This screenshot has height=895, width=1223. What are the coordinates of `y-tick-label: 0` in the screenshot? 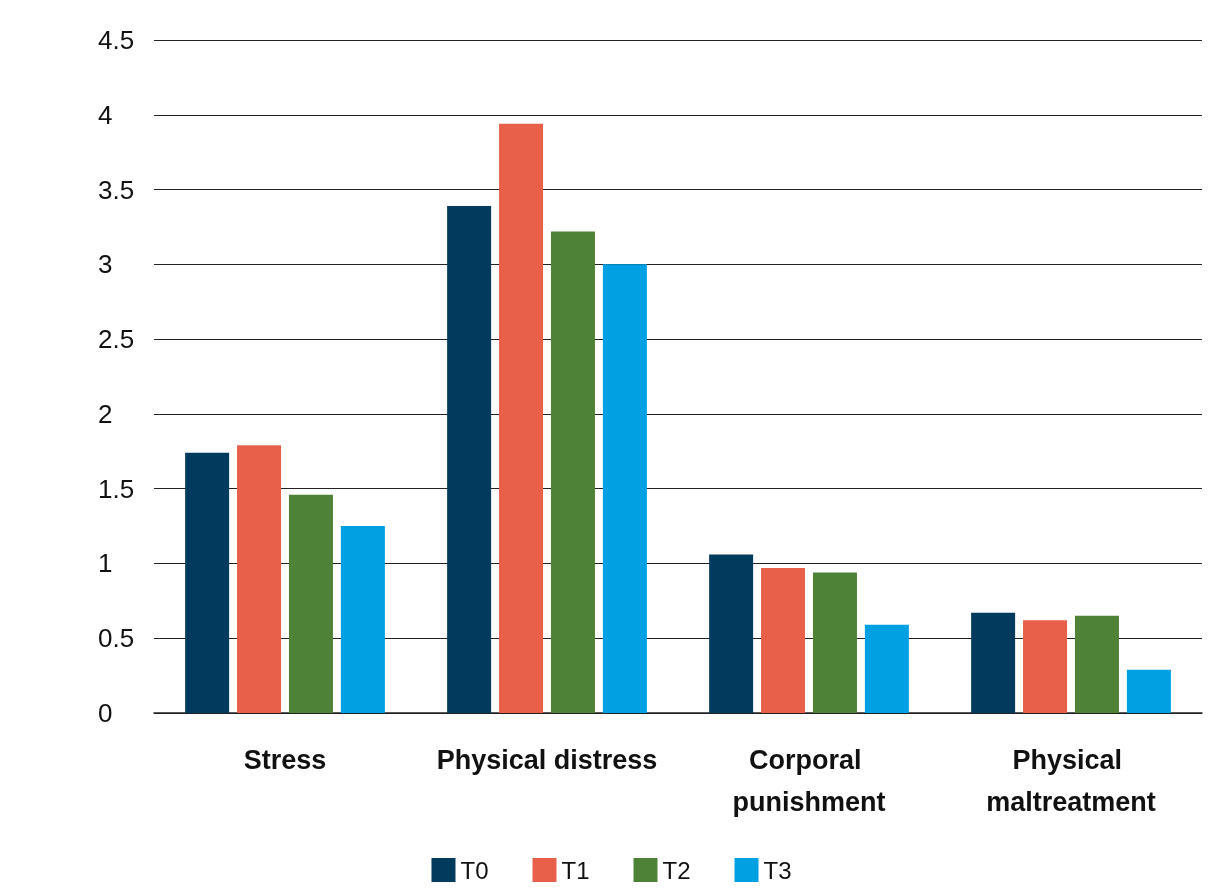 It's located at (105, 713).